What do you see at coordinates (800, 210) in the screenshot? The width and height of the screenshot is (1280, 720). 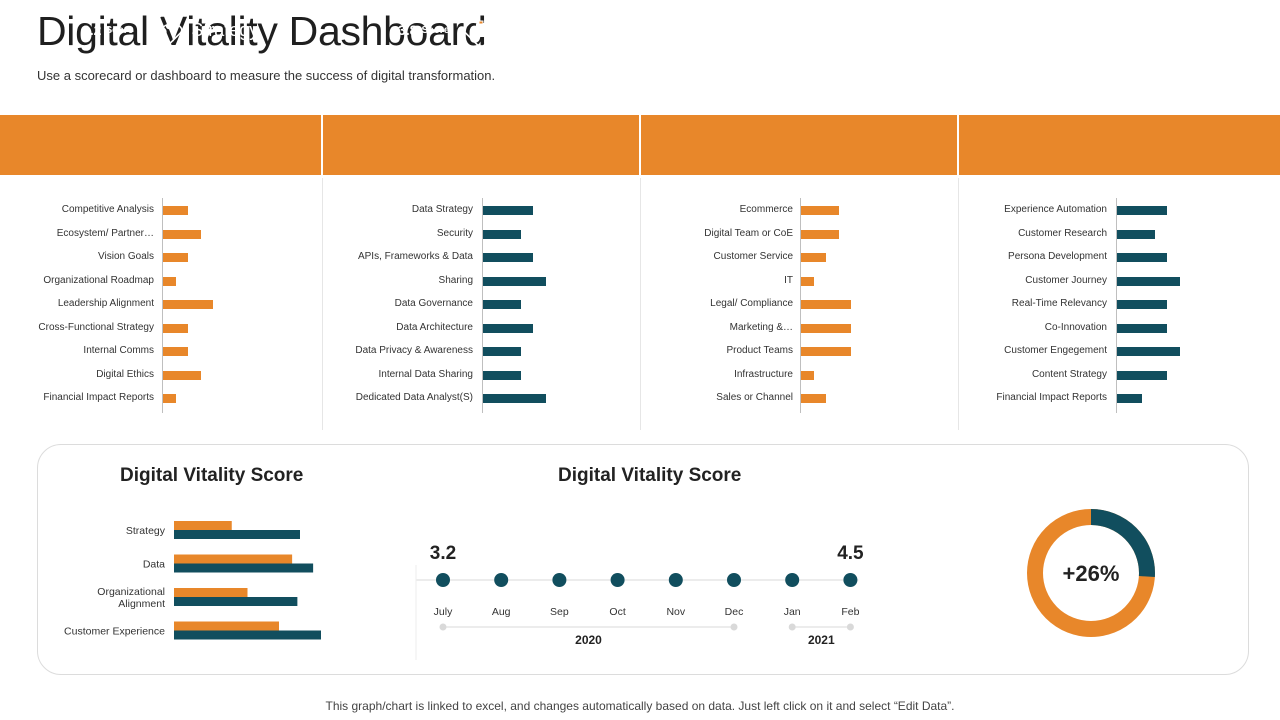 I see `bar-row: Ecommerce` at bounding box center [800, 210].